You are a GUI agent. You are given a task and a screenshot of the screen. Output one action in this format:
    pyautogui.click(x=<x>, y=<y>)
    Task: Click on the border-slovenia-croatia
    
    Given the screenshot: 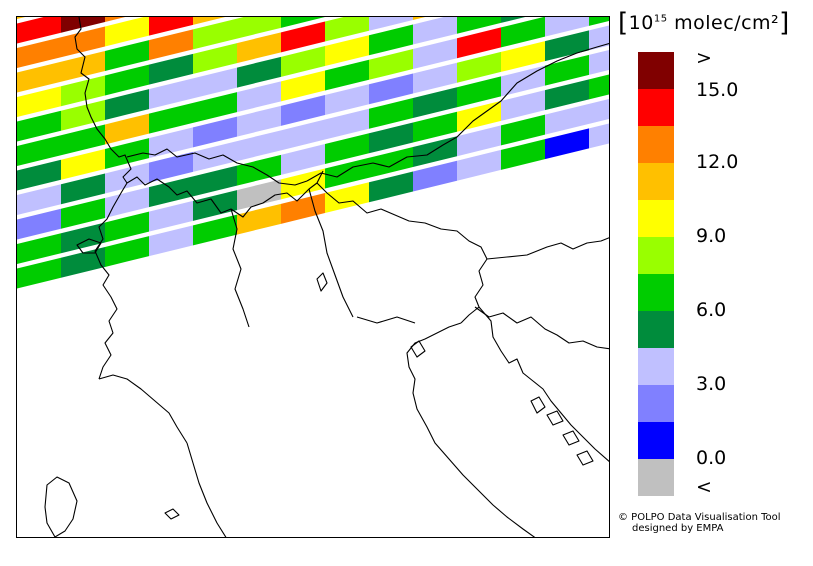 What is the action you would take?
    pyautogui.click(x=541, y=328)
    